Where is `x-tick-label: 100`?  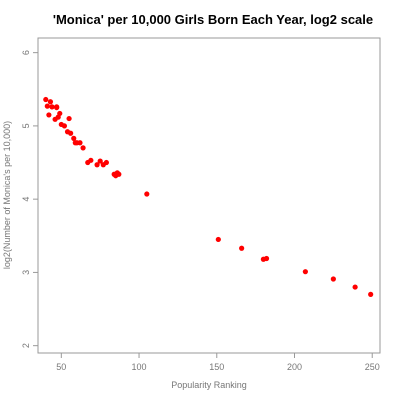 x-tick-label: 100 is located at coordinates (139, 367).